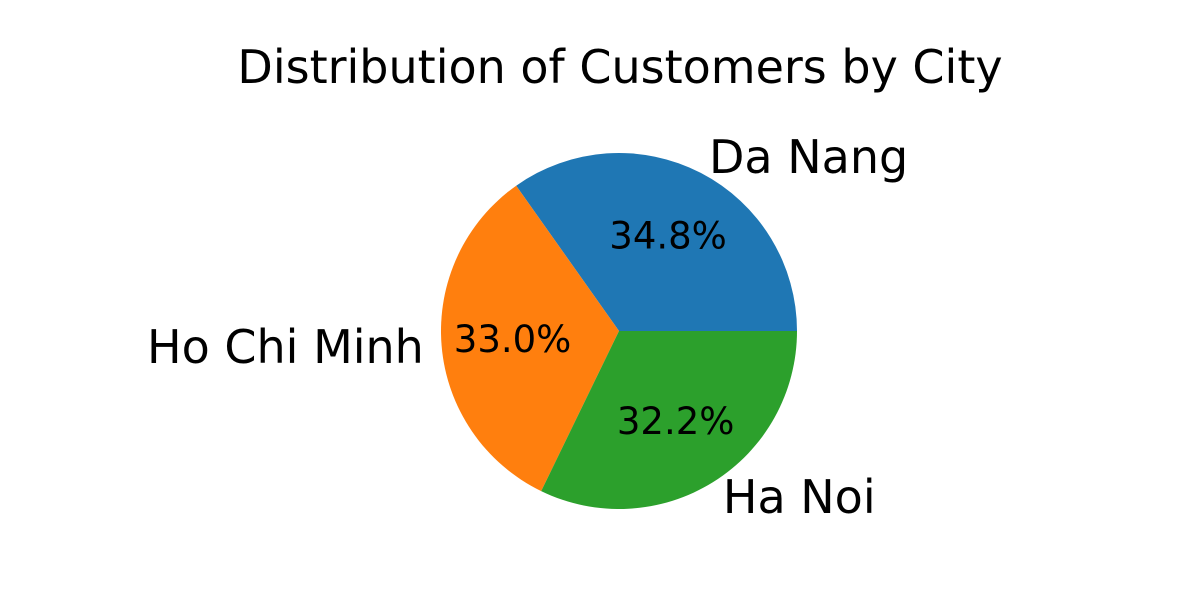 Image resolution: width=1200 pixels, height=600 pixels. Describe the element at coordinates (285, 347) in the screenshot. I see `pie-category-label: Ho Chi Minh` at that location.